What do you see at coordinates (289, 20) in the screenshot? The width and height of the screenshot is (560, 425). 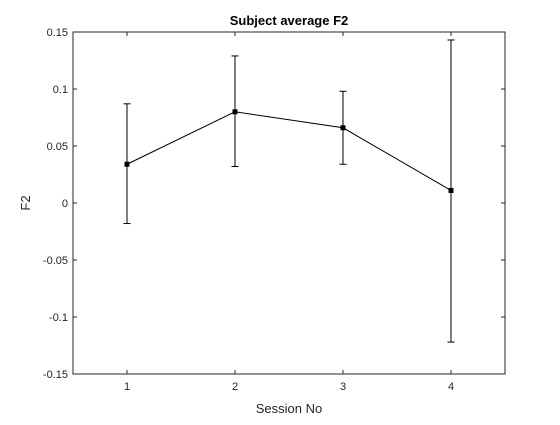 I see `chart-title: Subject average F2` at bounding box center [289, 20].